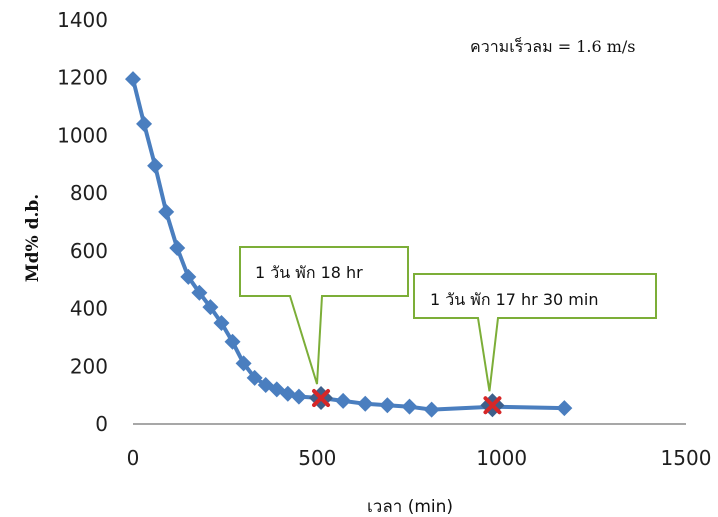  I want to click on x-tick-label: 1000, so click(501, 458).